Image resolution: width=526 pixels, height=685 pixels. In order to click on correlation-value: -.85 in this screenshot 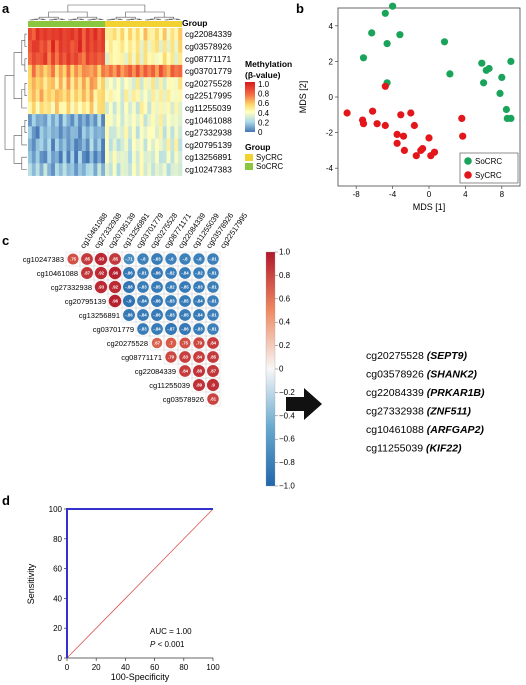, I will do `click(185, 301)`.